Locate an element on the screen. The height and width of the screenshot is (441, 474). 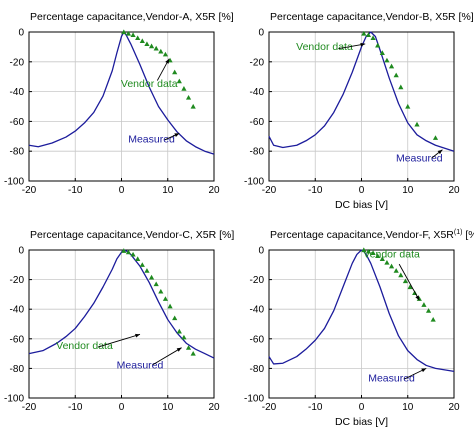
chart-title: Percentage capacitance,Vendor-C, X5R [%] is located at coordinates (132, 235).